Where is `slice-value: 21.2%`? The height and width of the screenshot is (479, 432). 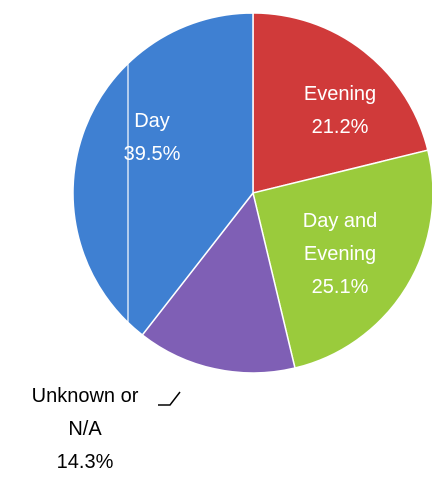 slice-value: 21.2% is located at coordinates (340, 127).